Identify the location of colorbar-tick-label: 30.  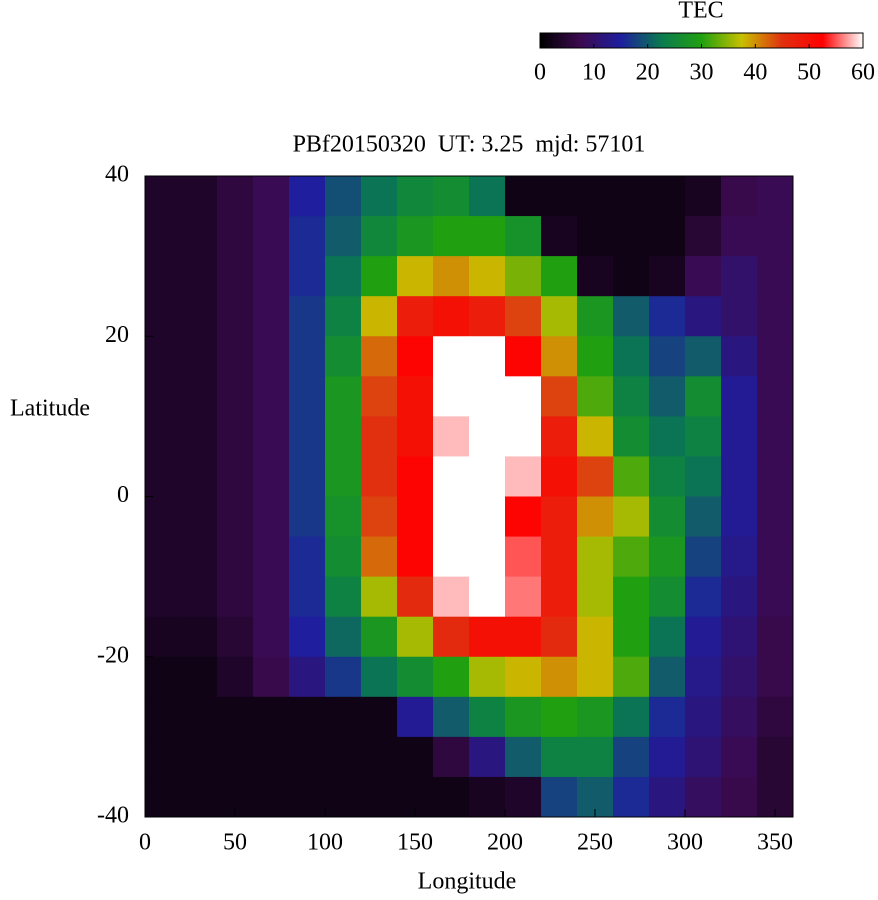
(702, 73).